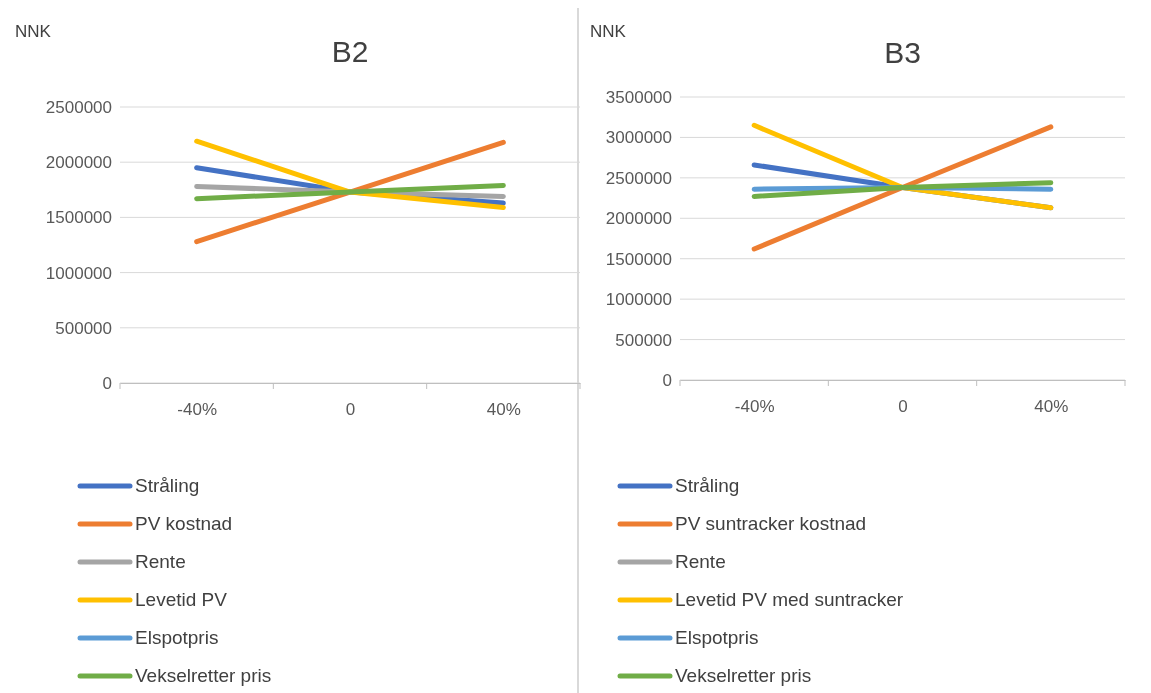 The height and width of the screenshot is (693, 1151). I want to click on legend-label: Levetid PV med suntracker, so click(789, 599).